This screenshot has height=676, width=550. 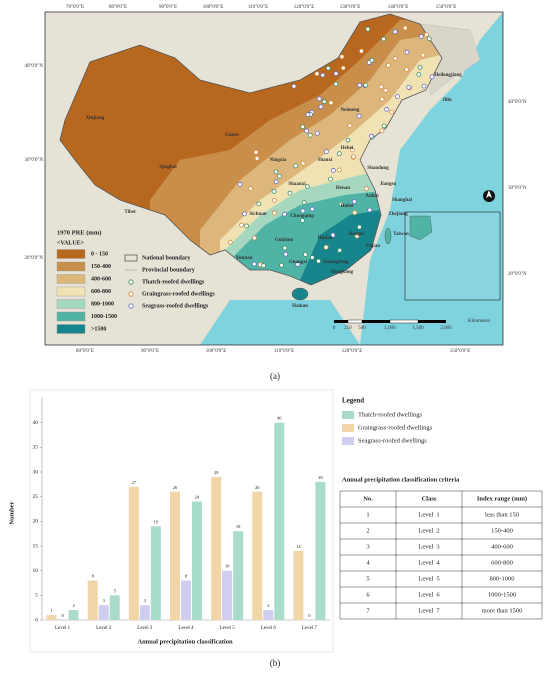 What do you see at coordinates (79, 232) in the screenshot?
I see `map-legend-title: 1970 PRE (mm)` at bounding box center [79, 232].